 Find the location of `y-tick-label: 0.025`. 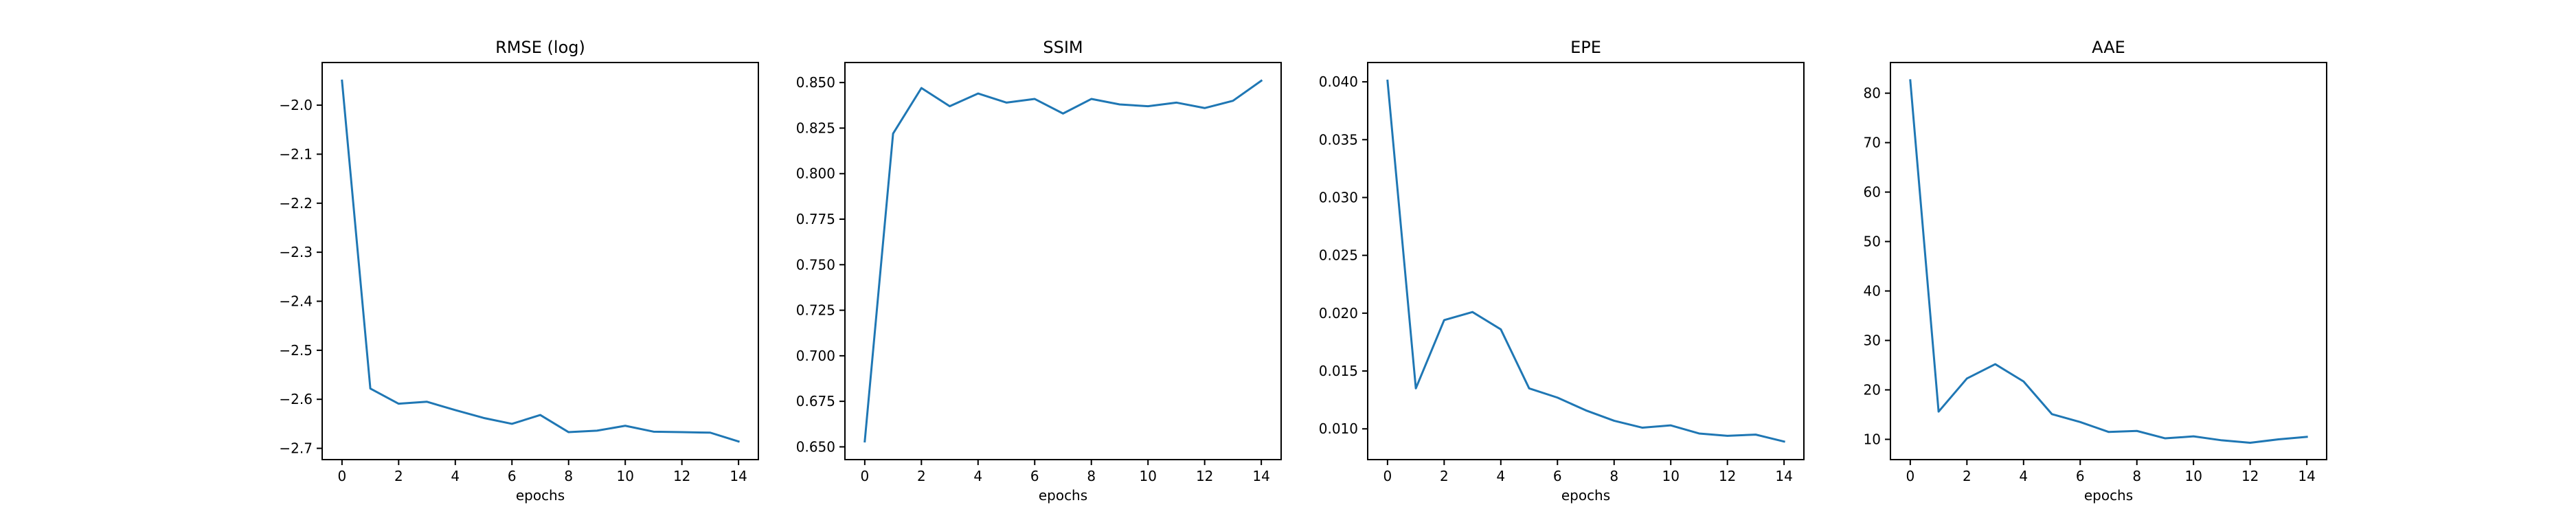

y-tick-label: 0.025 is located at coordinates (1338, 255).